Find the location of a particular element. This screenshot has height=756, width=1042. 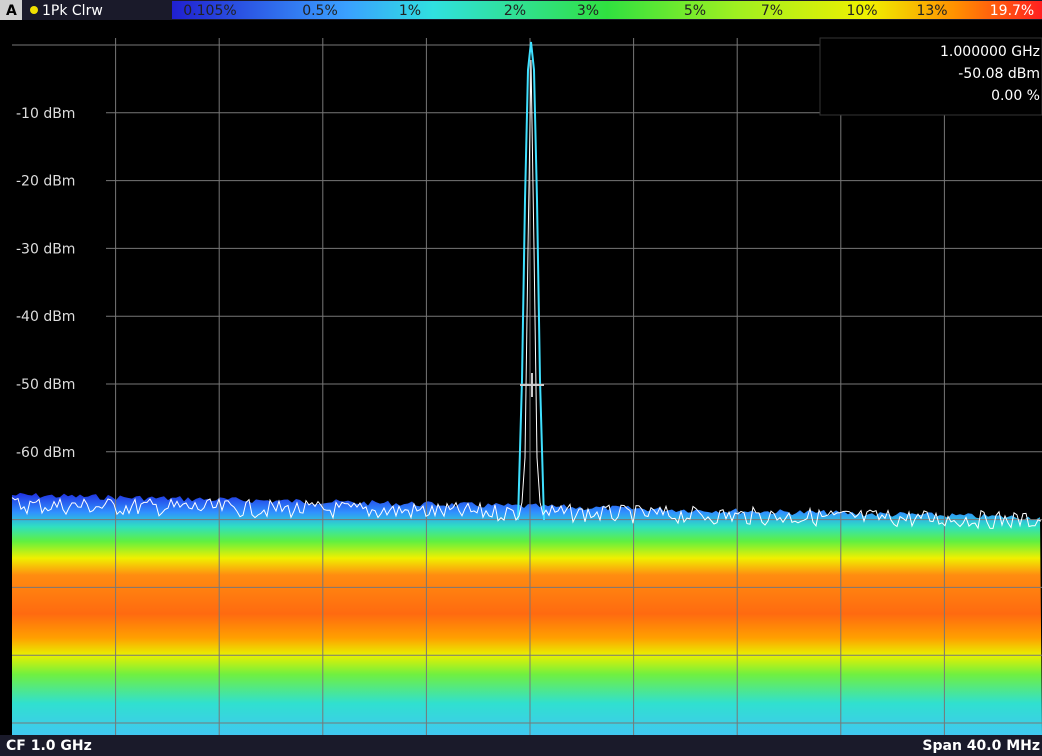

marker-level: -50.08 dBm is located at coordinates (999, 74).